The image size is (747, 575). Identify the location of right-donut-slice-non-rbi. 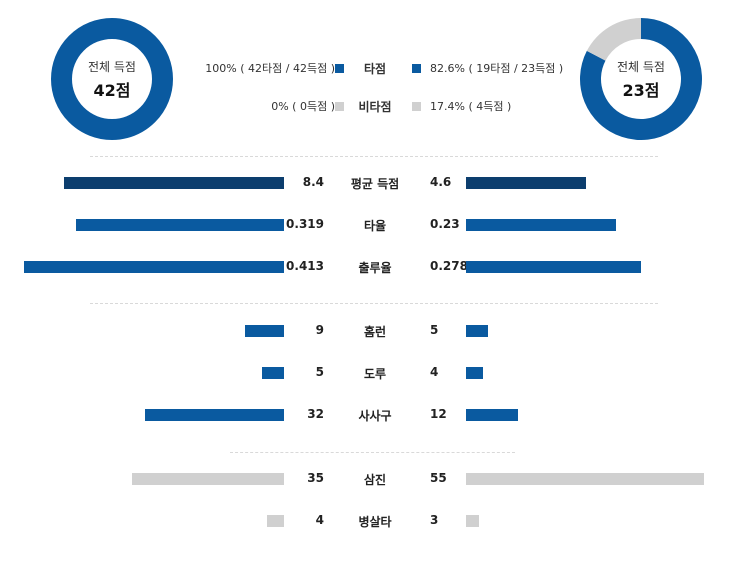
(613, 39).